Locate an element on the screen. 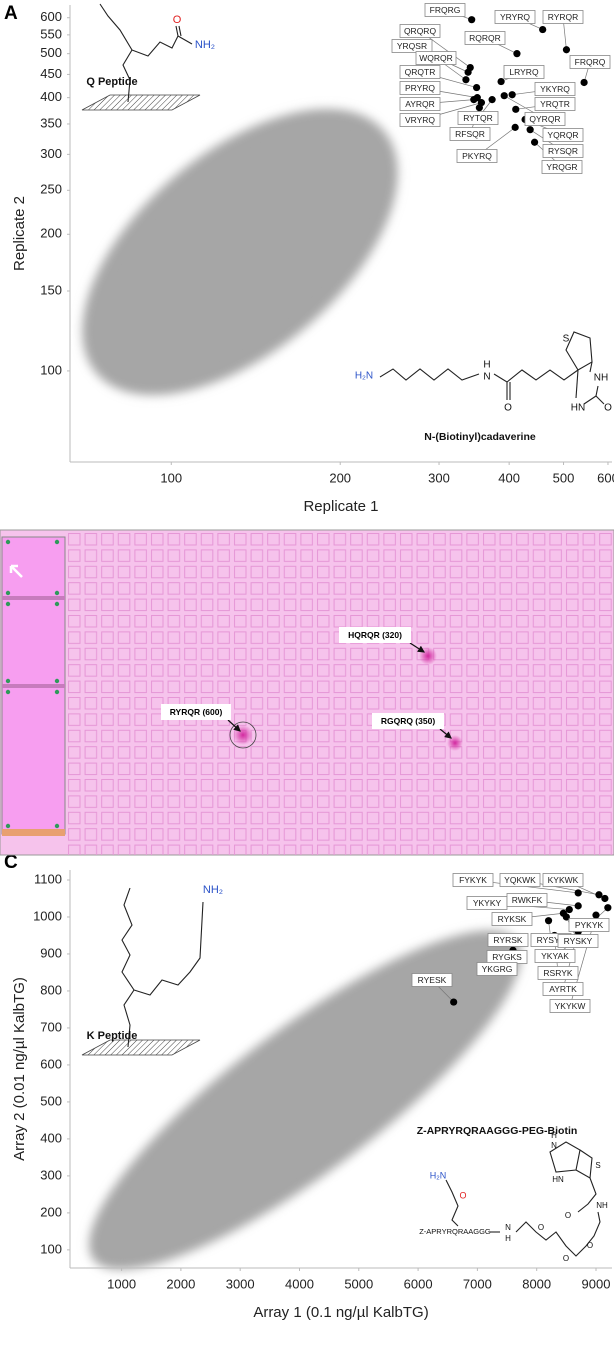  x-axis-label: Array 1 (0.1 ng/µl KalbTG) is located at coordinates (340, 1312).